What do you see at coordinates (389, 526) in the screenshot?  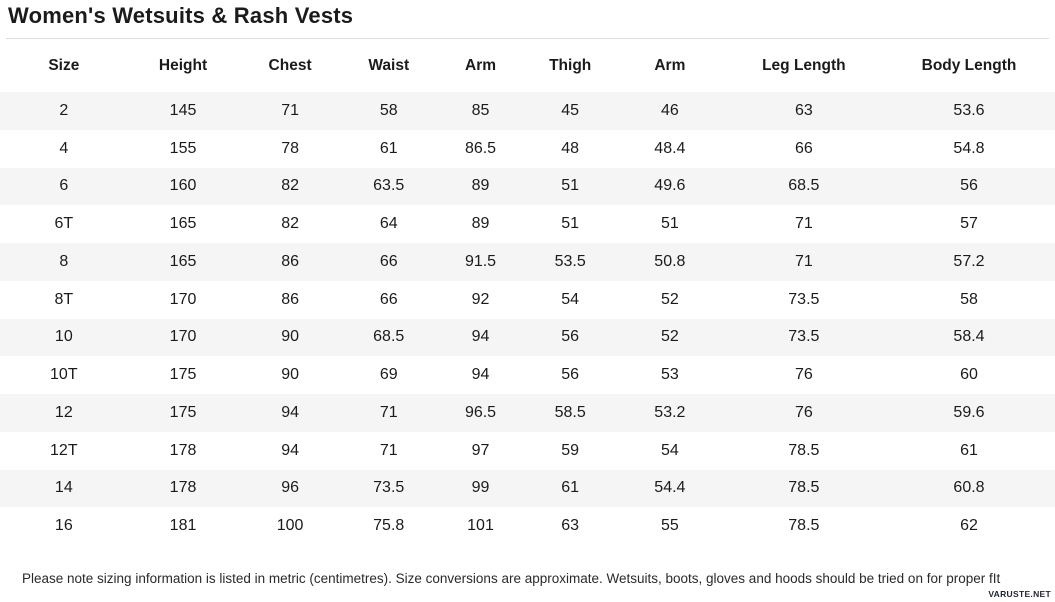 I see `measurement-cell: 75.8` at bounding box center [389, 526].